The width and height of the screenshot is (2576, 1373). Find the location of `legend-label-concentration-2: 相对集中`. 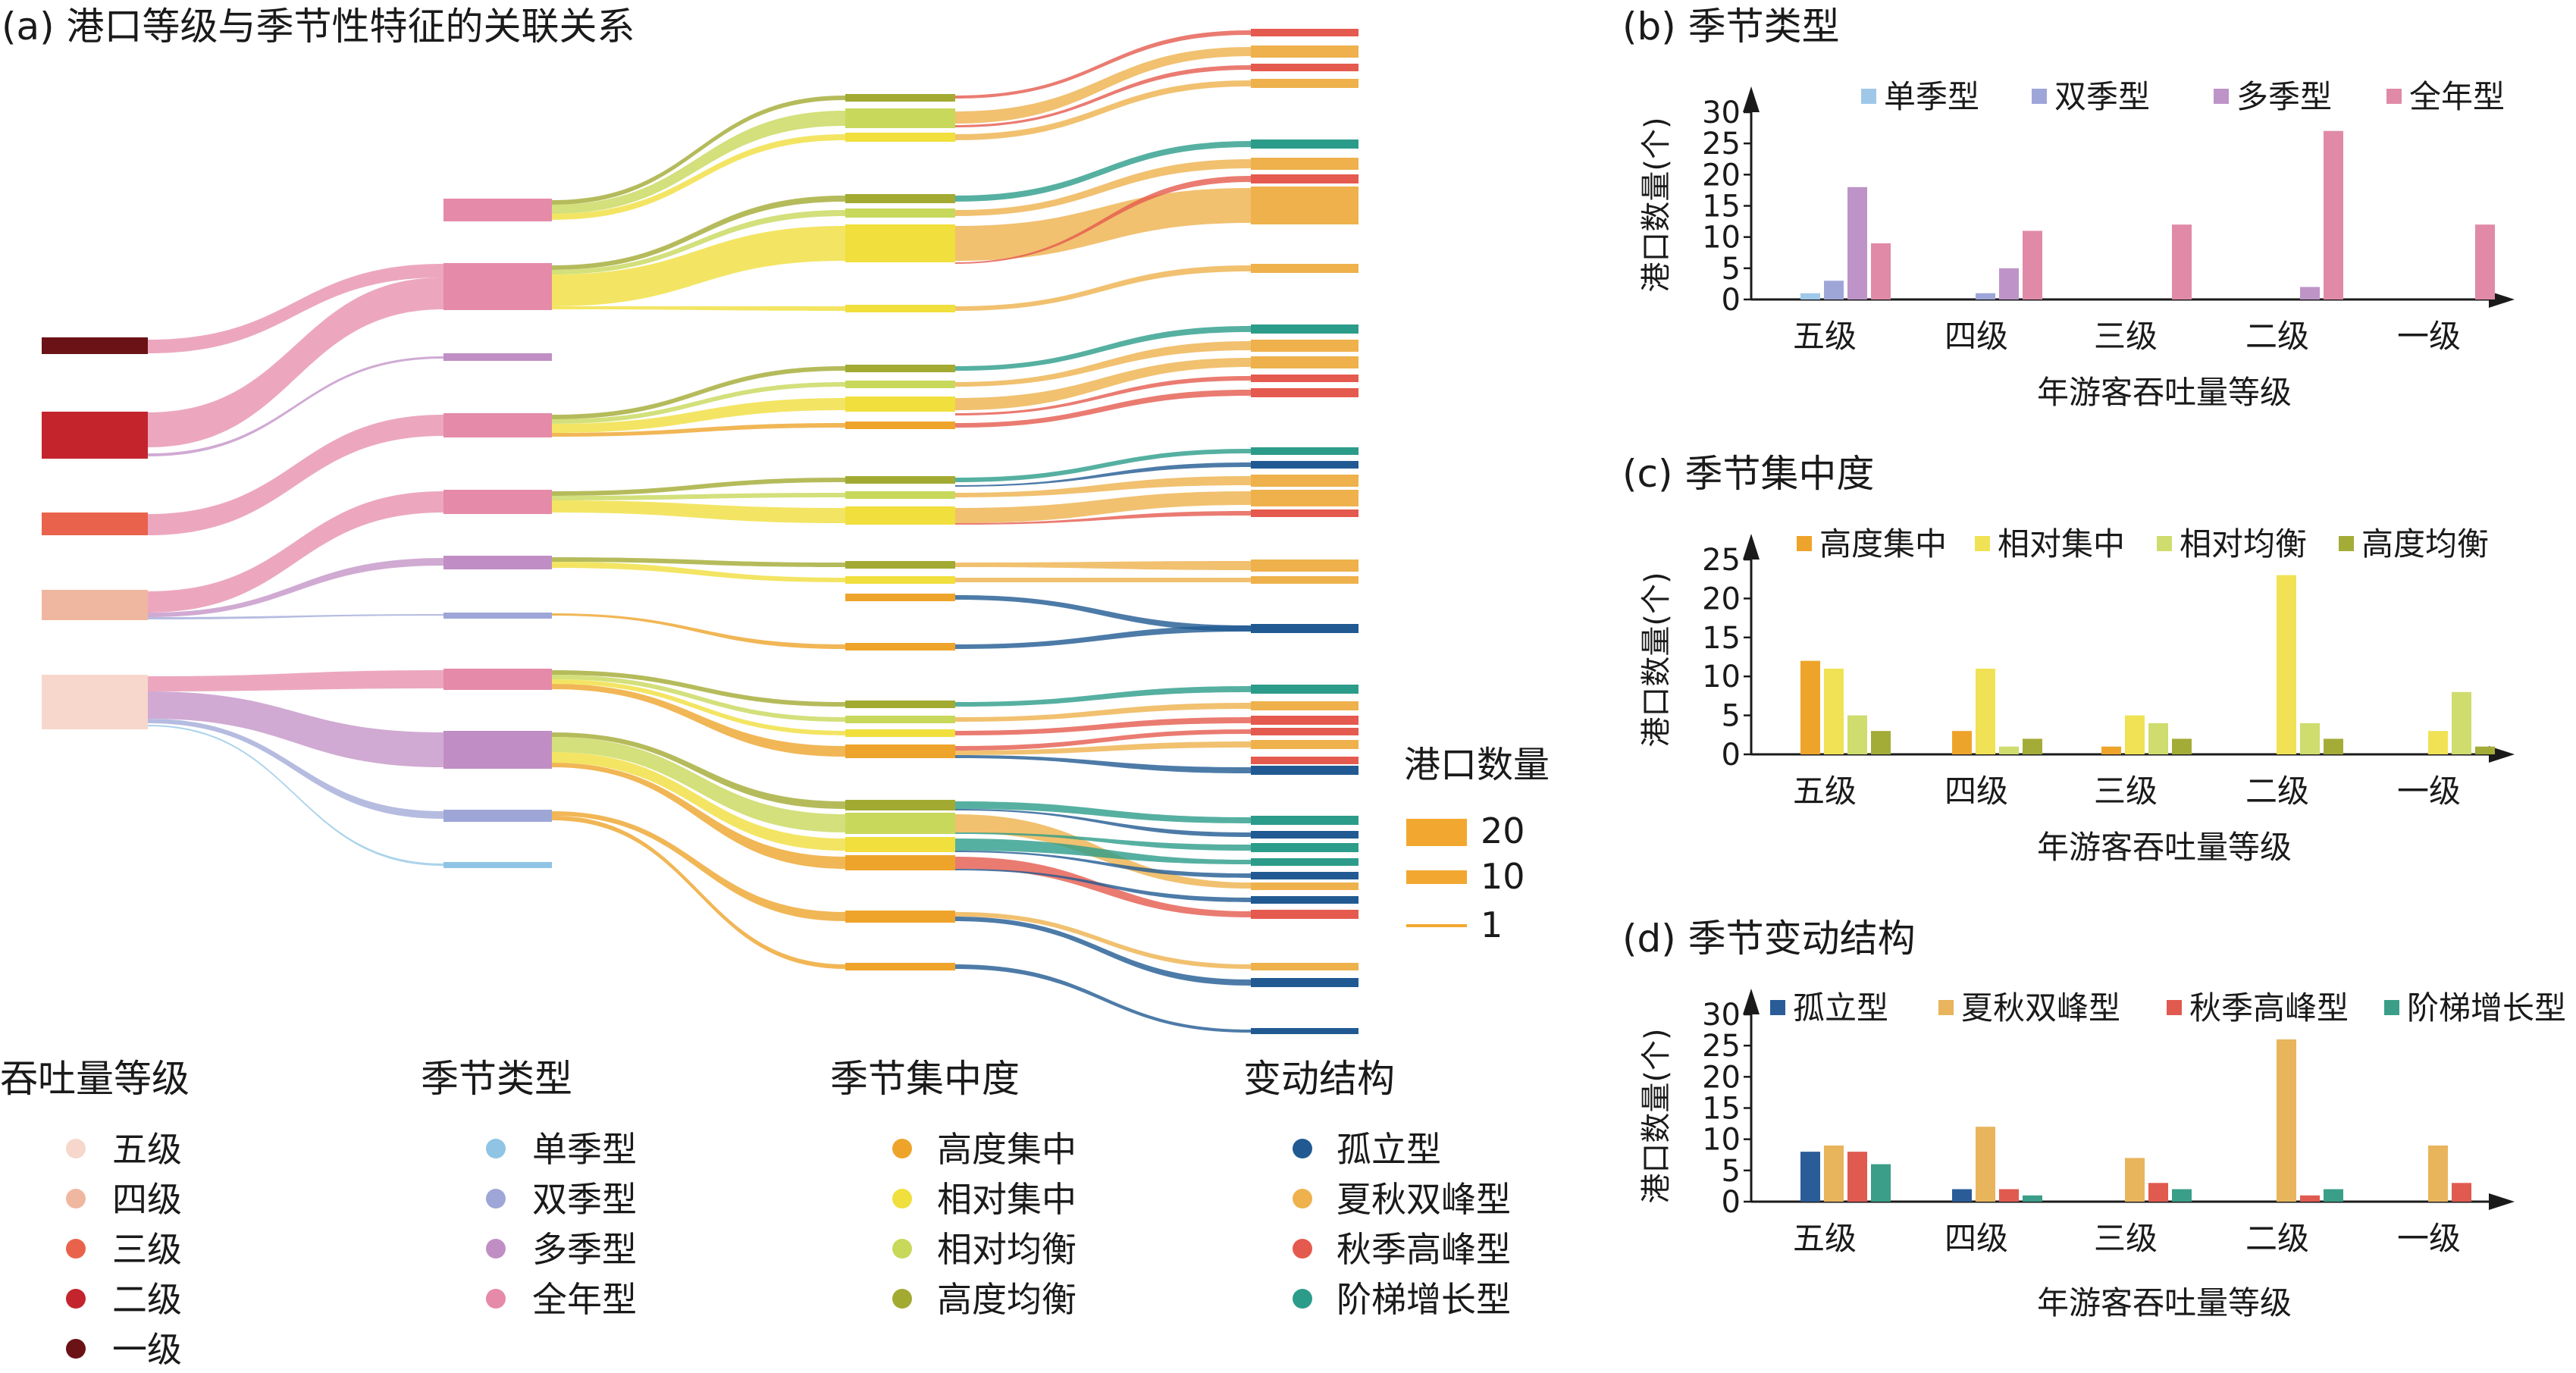

legend-label-concentration-2: 相对集中 is located at coordinates (1007, 1199).